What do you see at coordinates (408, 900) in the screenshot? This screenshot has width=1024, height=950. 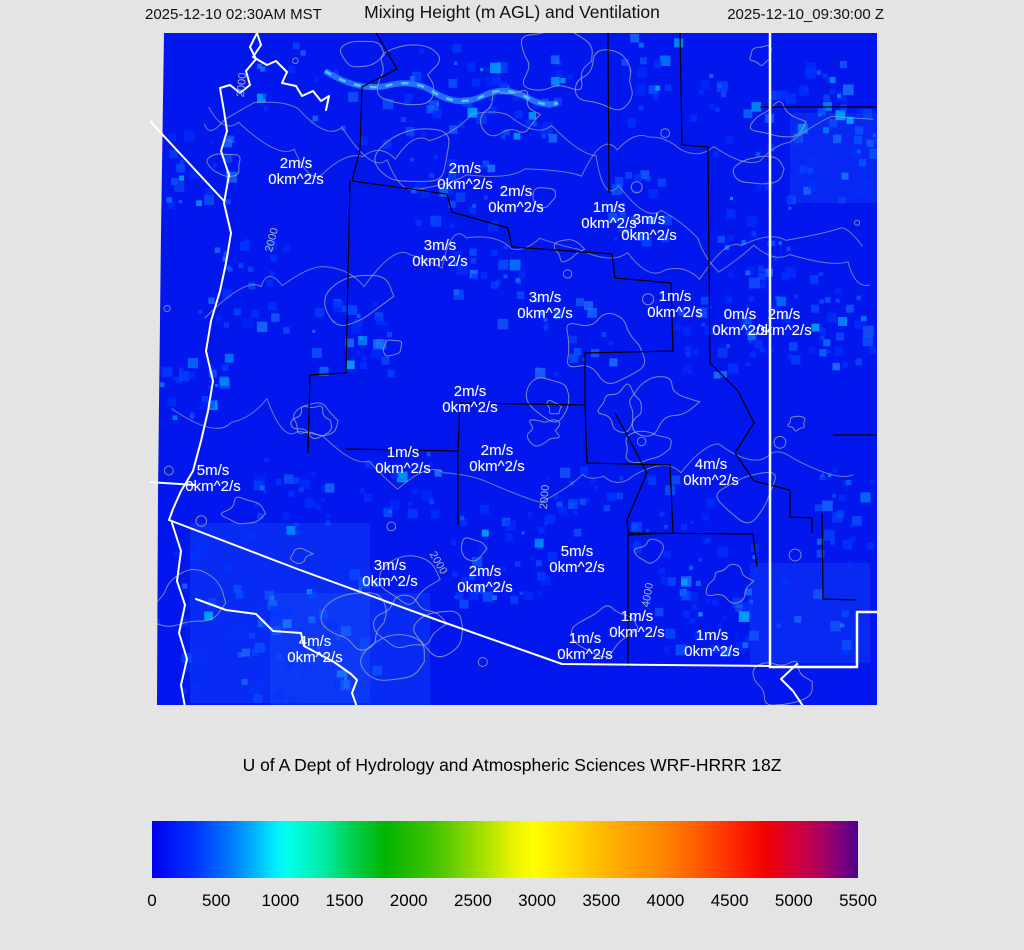 I see `colorbar-tick-label: 2000` at bounding box center [408, 900].